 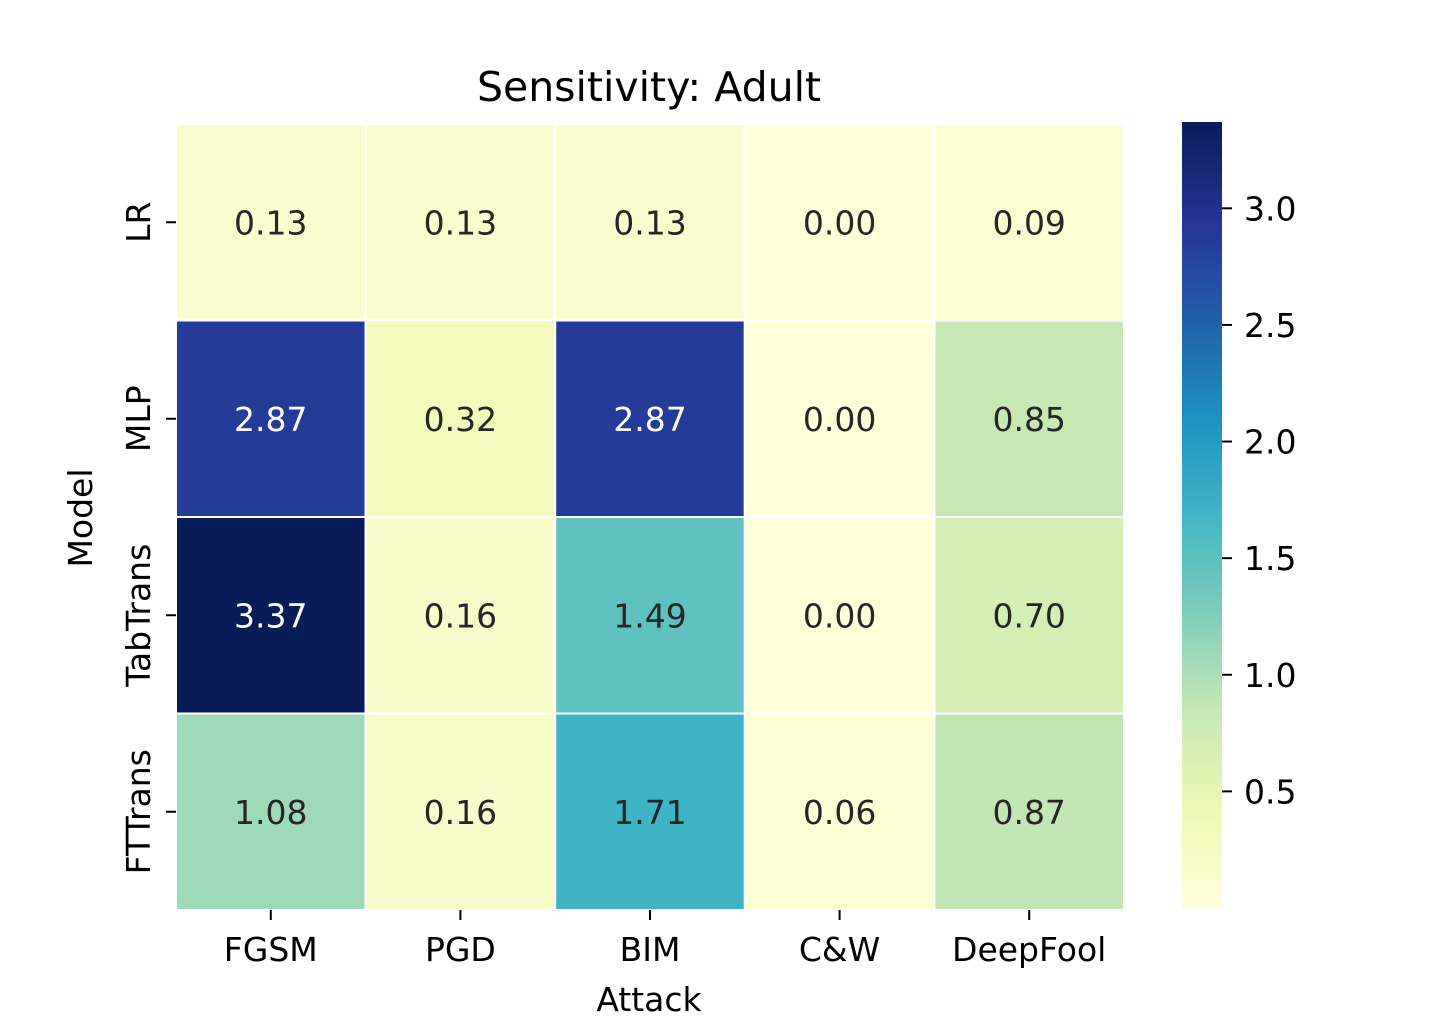 What do you see at coordinates (138, 222) in the screenshot?
I see `y-tick-label: LR` at bounding box center [138, 222].